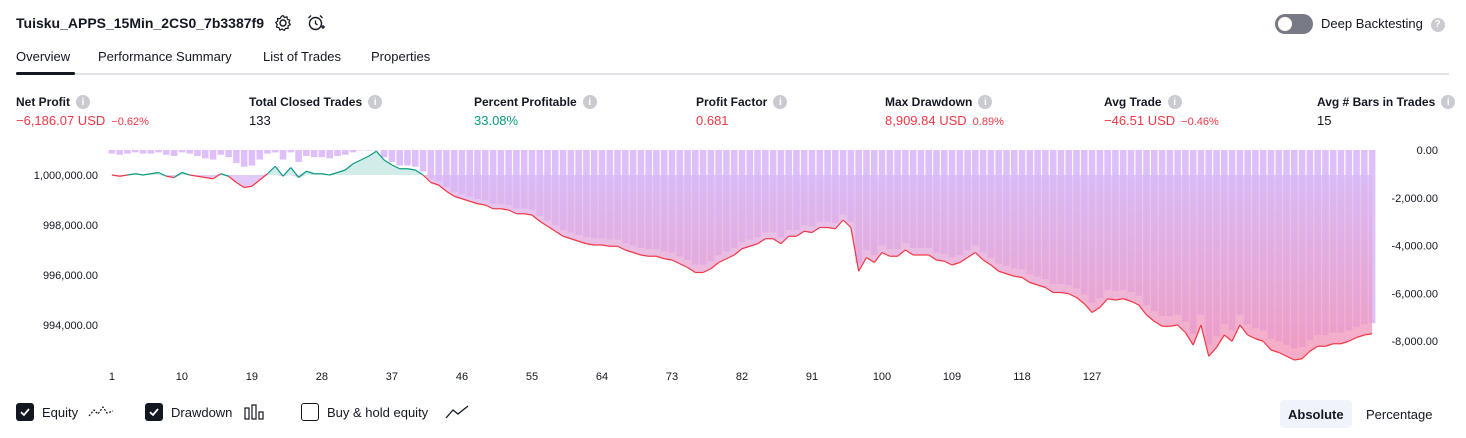  Describe the element at coordinates (154, 412) in the screenshot. I see `drawdown-checkbox` at that location.